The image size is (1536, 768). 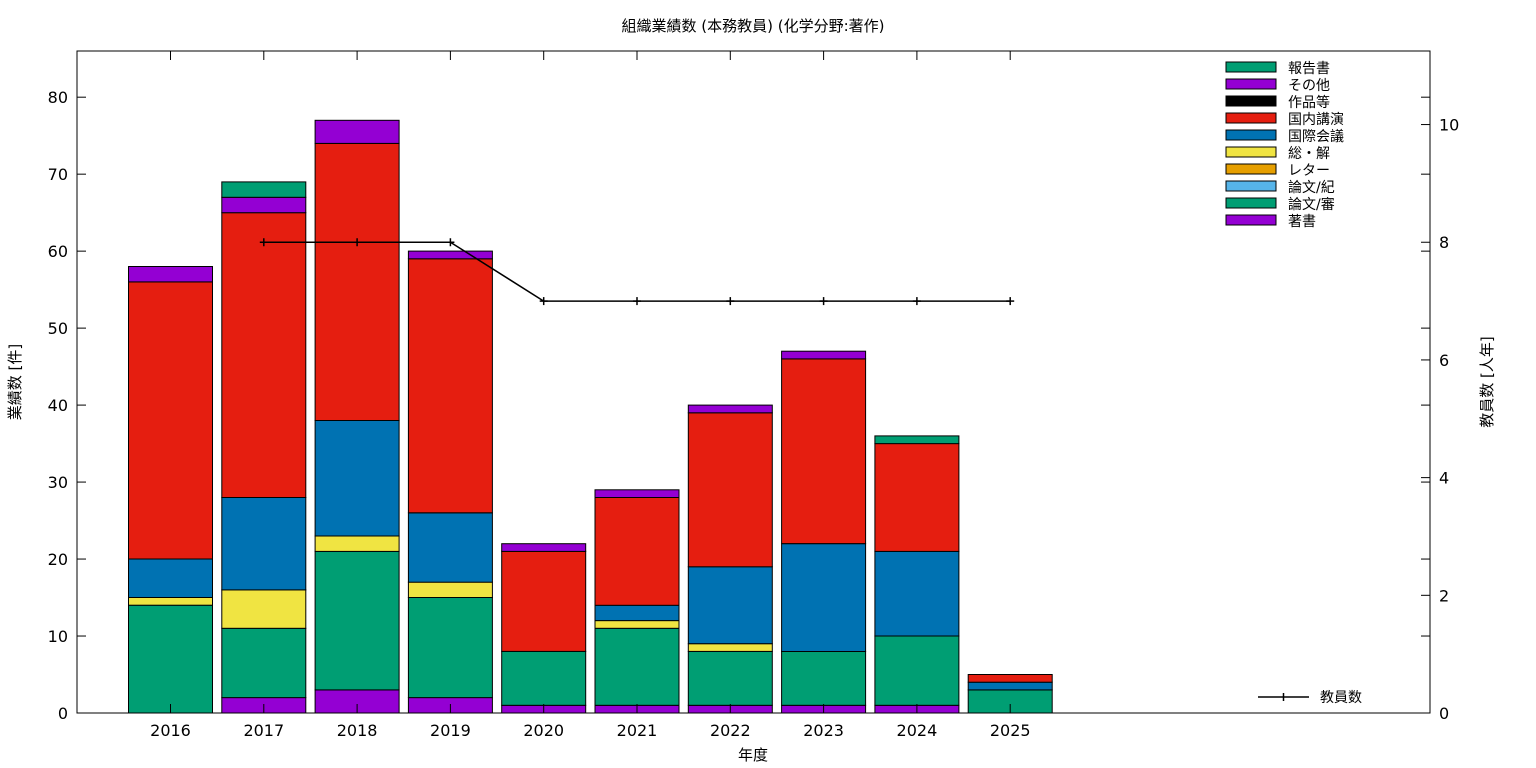 What do you see at coordinates (1309, 102) in the screenshot?
I see `legend-label: 作品等` at bounding box center [1309, 102].